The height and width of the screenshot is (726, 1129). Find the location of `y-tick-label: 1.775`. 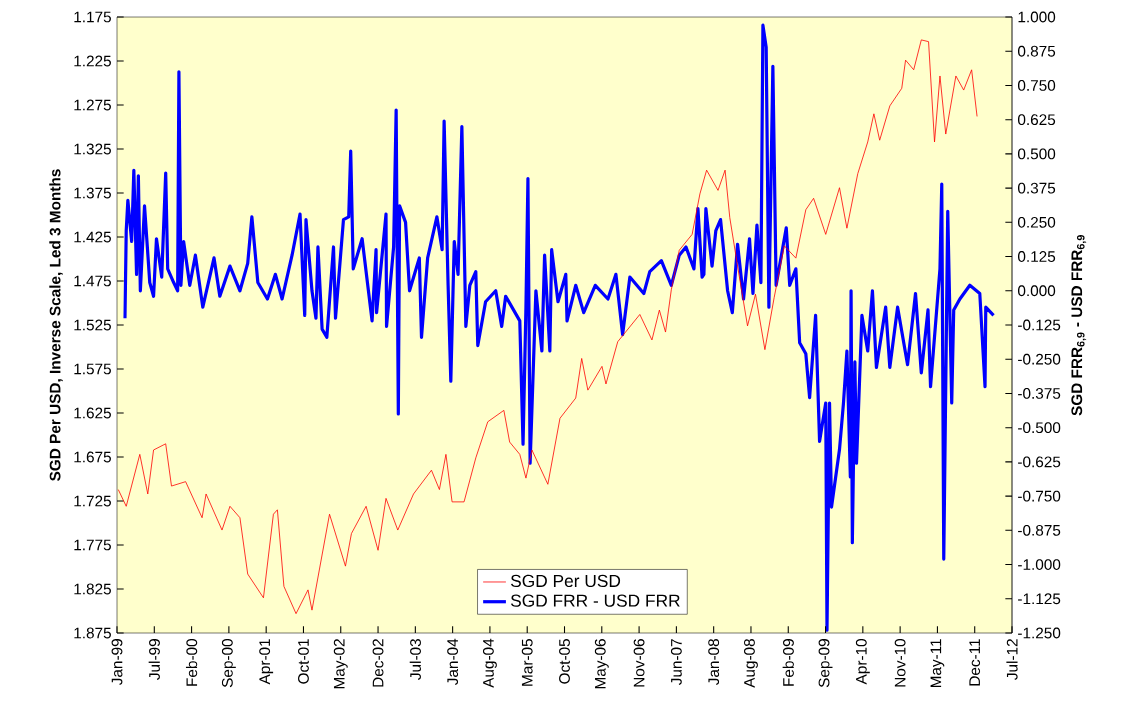

y-tick-label: 1.775 is located at coordinates (92, 545).